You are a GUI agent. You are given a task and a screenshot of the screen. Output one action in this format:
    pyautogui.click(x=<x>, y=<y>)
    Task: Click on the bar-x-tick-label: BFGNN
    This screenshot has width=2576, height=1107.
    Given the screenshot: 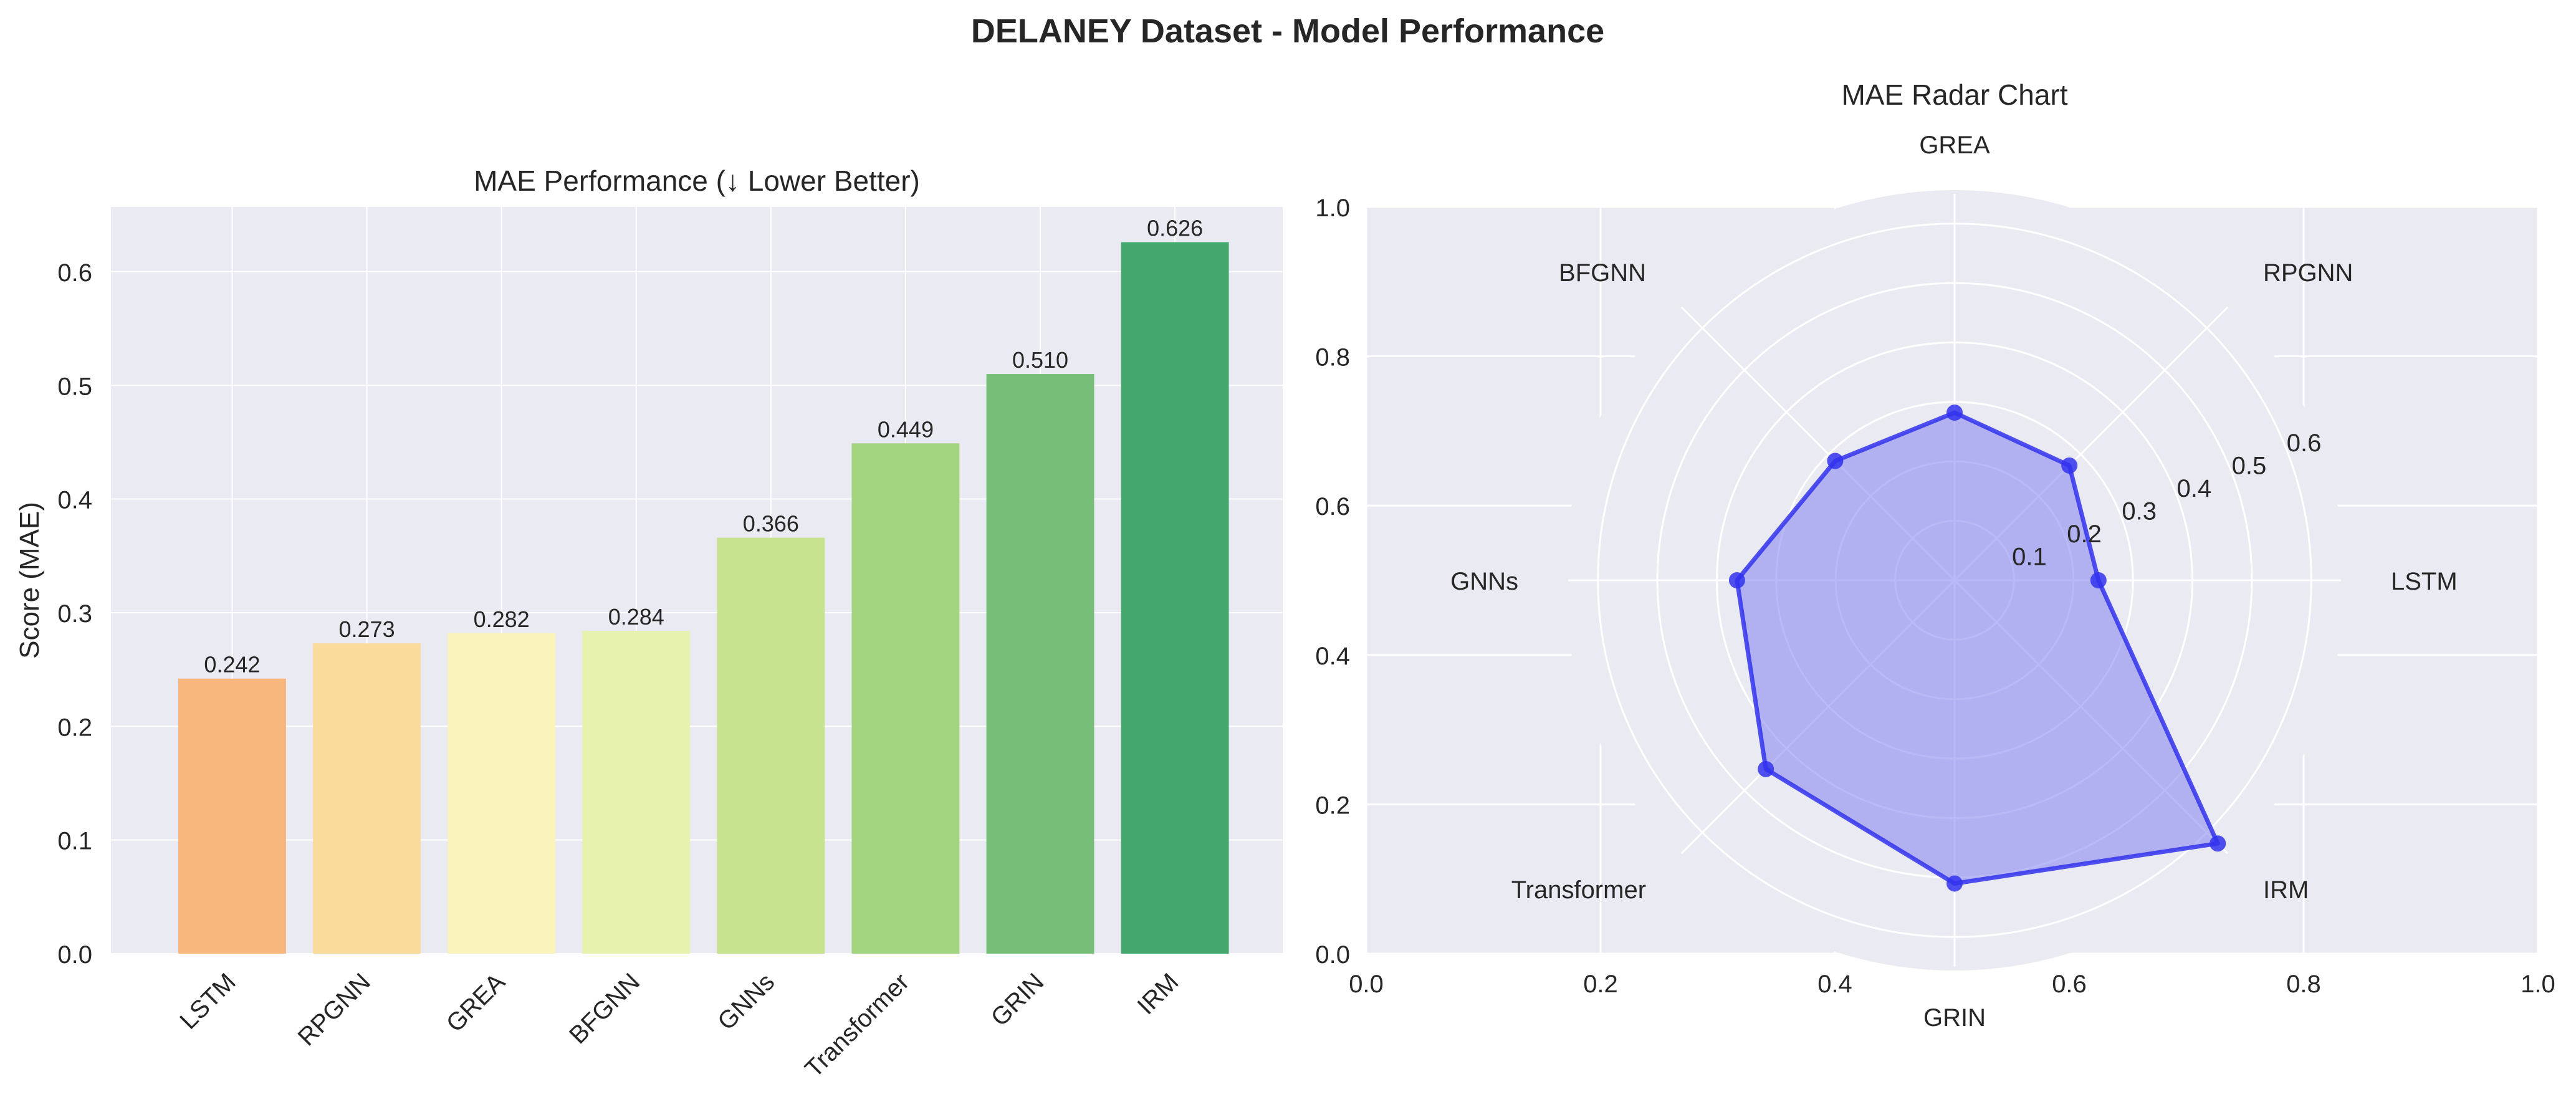 What is the action you would take?
    pyautogui.click(x=604, y=1009)
    